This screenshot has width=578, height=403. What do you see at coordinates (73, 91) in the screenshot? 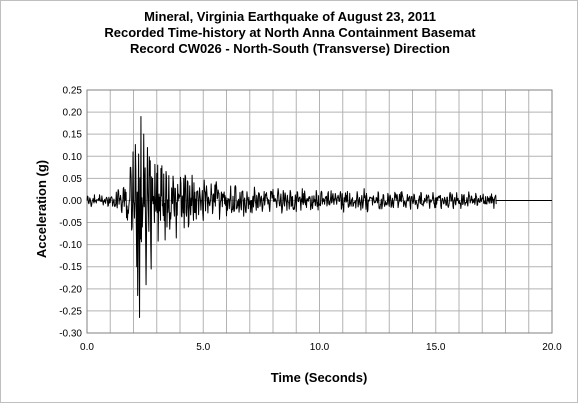
I see `y-tick-label: 0.25` at bounding box center [73, 91].